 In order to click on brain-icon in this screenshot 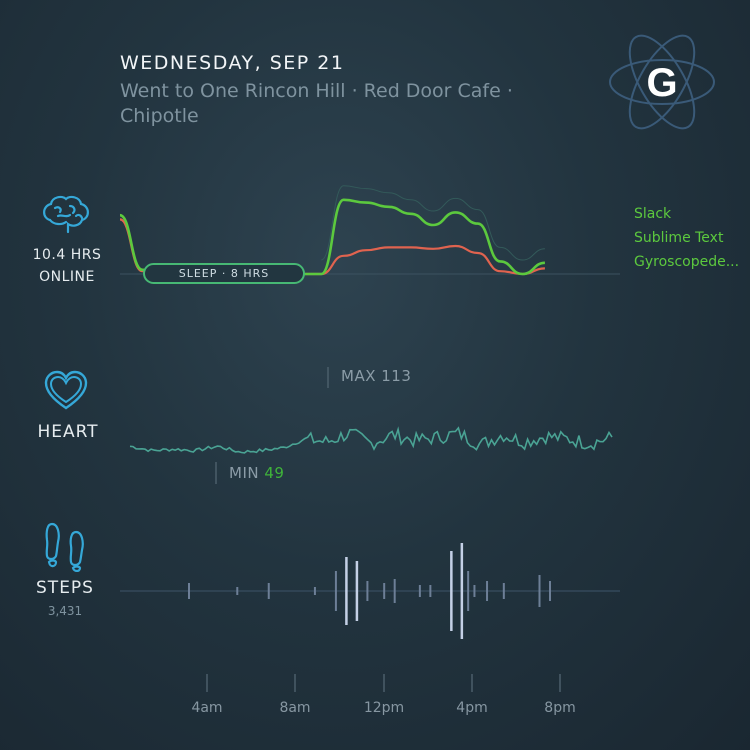, I will do `click(66, 214)`.